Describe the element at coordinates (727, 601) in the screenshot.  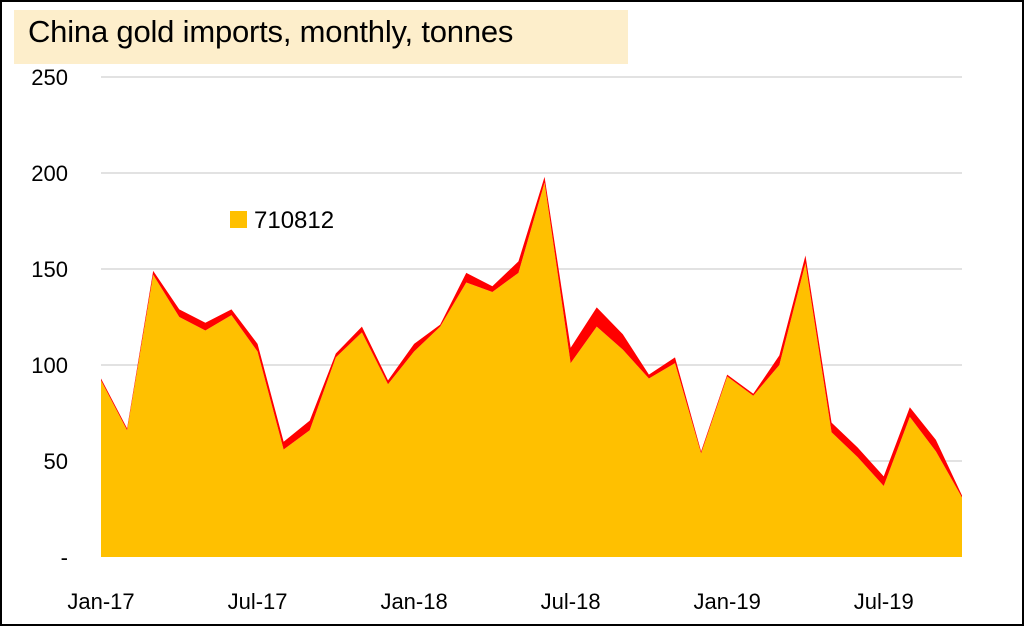
I see `x-tick-label-jan-19: Jan-19` at that location.